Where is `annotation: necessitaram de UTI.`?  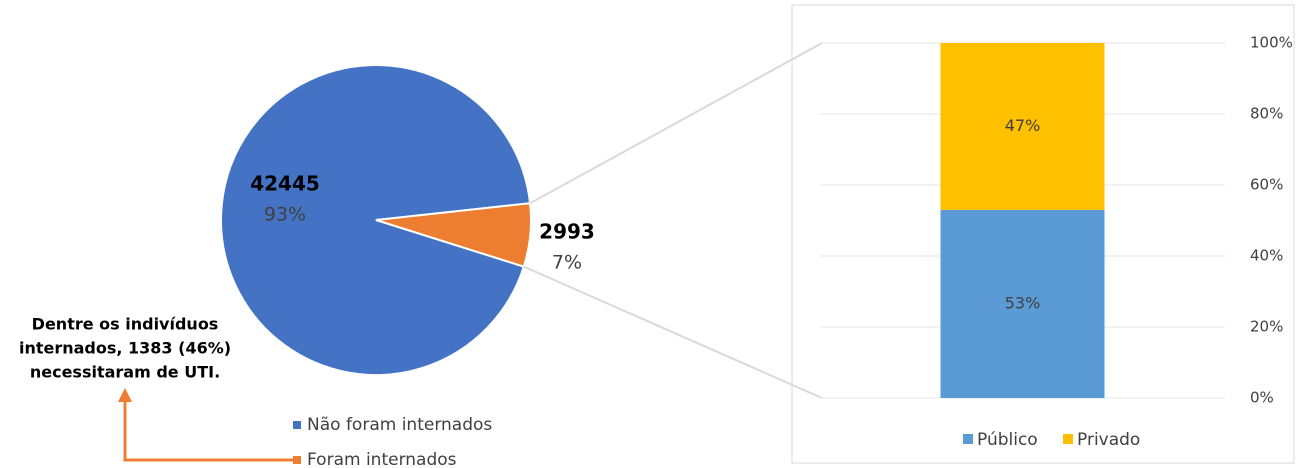 annotation: necessitaram de UTI. is located at coordinates (125, 372).